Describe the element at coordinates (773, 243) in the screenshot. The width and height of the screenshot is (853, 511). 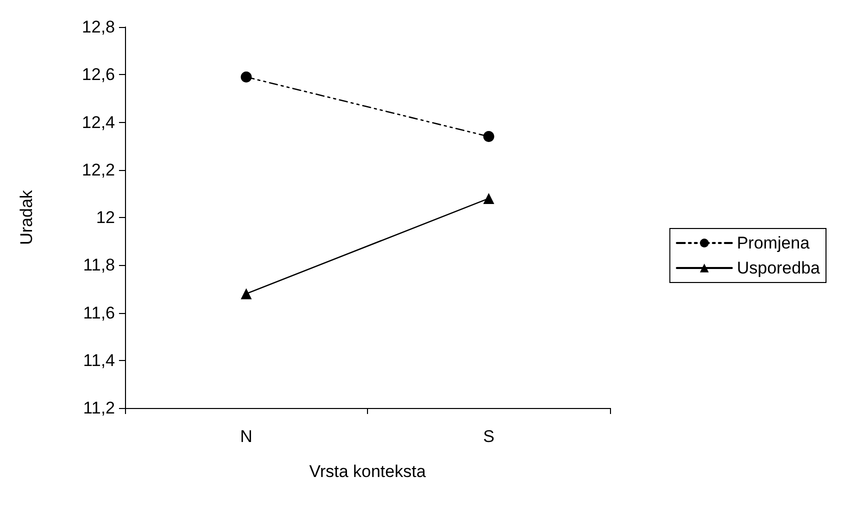
I see `legend-label: Promjena` at that location.